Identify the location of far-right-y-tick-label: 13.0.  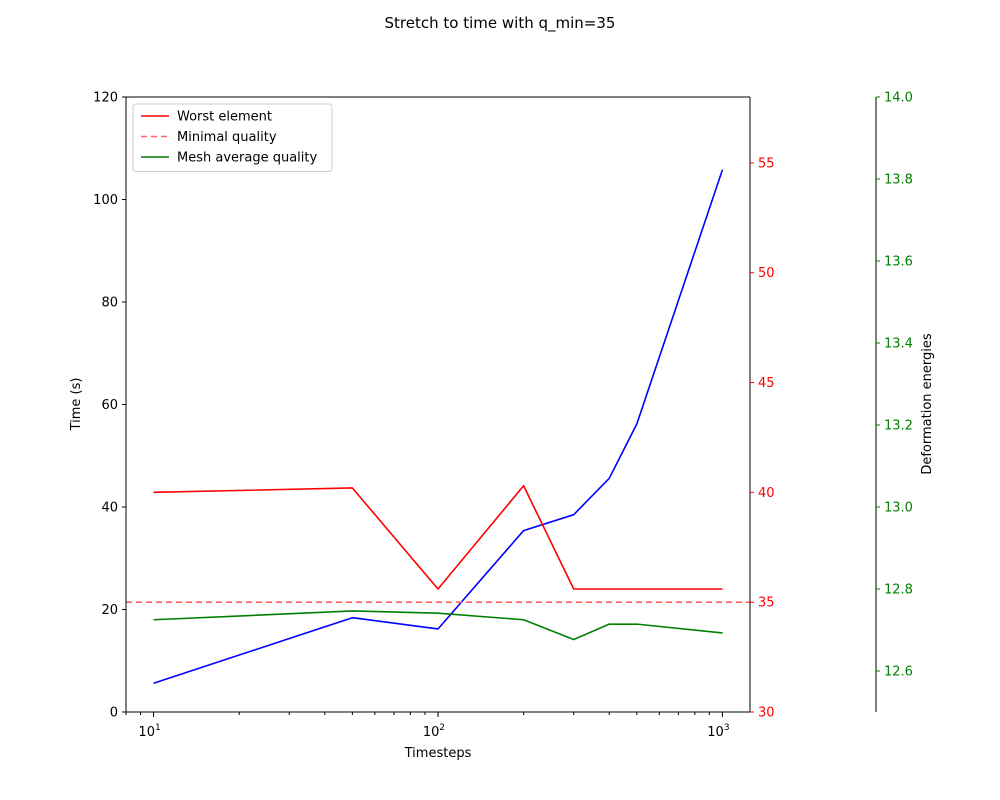
(898, 508).